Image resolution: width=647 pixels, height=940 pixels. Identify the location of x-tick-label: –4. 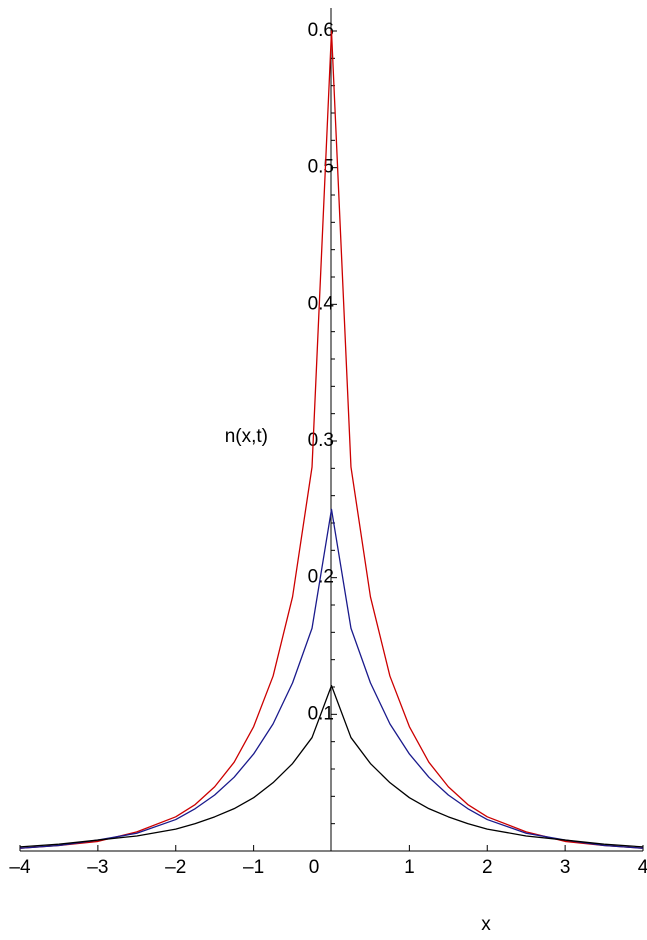
(20, 867).